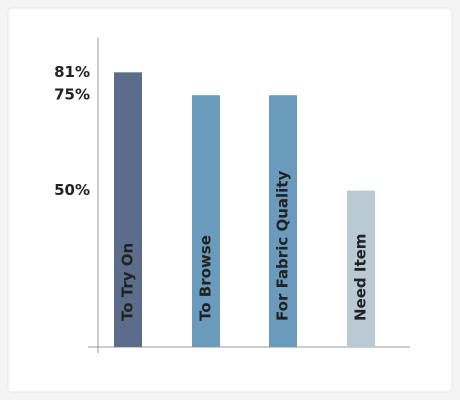 The height and width of the screenshot is (400, 460). Describe the element at coordinates (361, 277) in the screenshot. I see `category-label: Need Item` at that location.